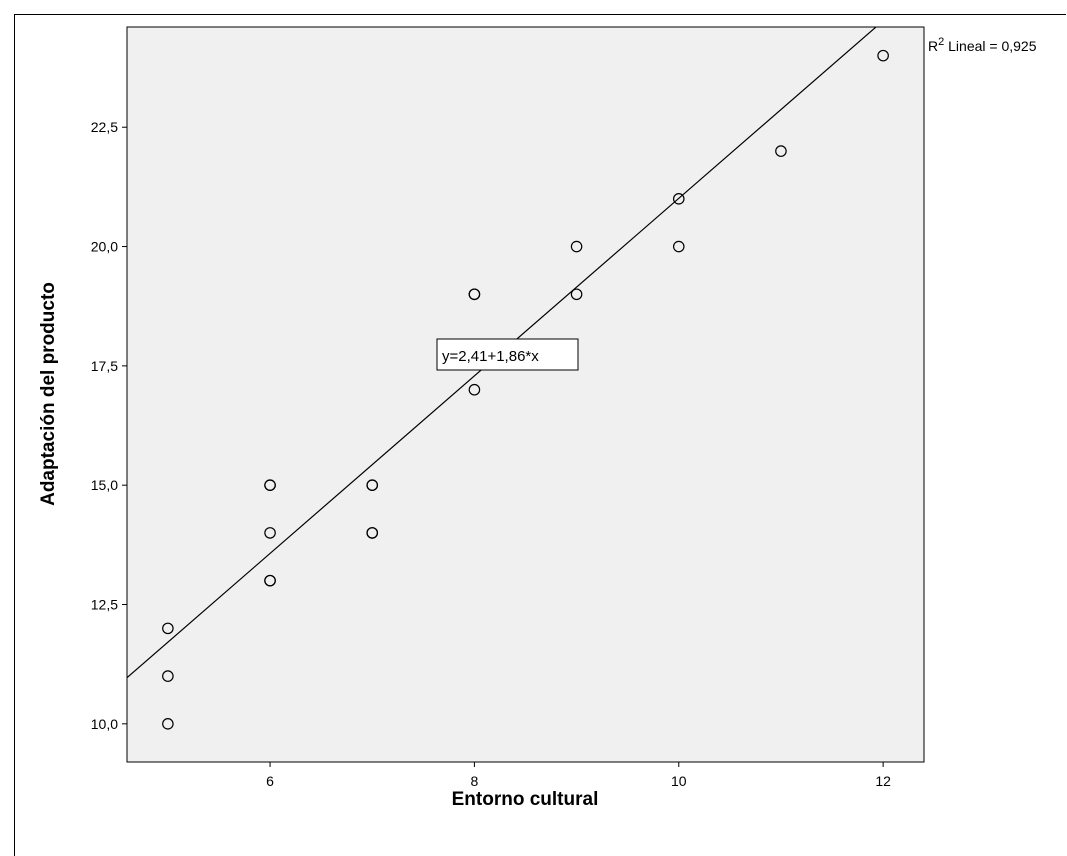 The width and height of the screenshot is (1067, 856). Describe the element at coordinates (490, 356) in the screenshot. I see `equation-text: y=2,41+1,86*x` at that location.